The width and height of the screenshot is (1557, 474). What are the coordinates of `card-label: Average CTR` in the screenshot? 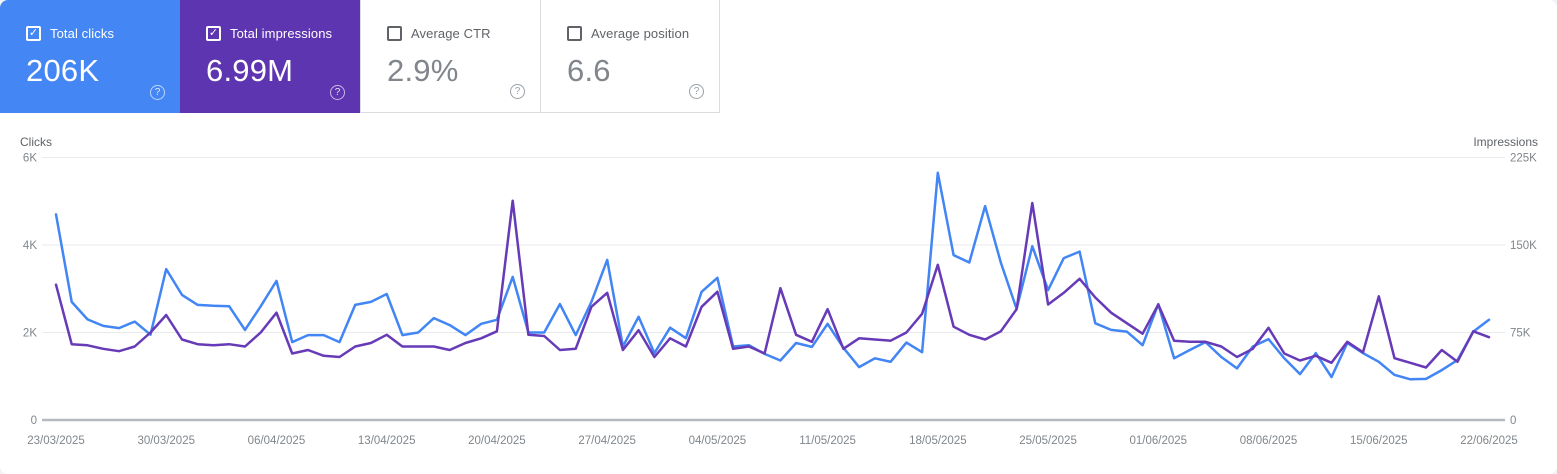 It's located at (451, 33).